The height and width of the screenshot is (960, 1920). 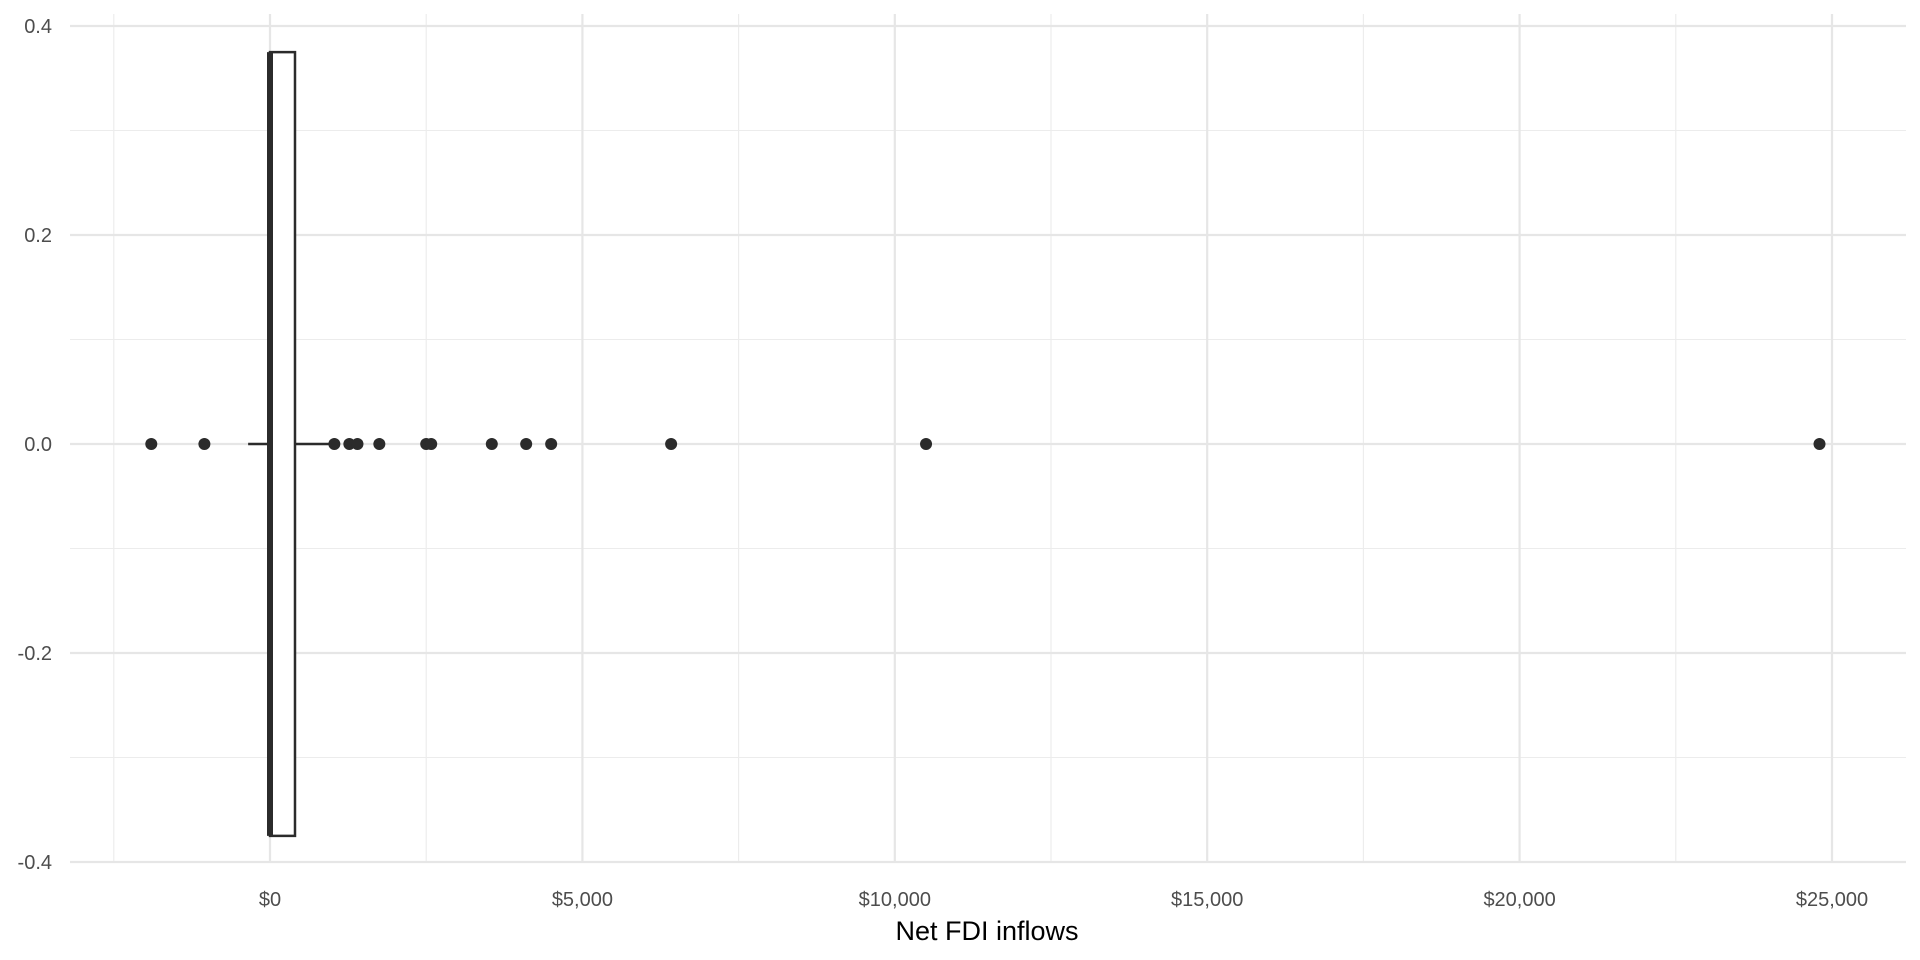 I want to click on interquartile-box, so click(x=282, y=444).